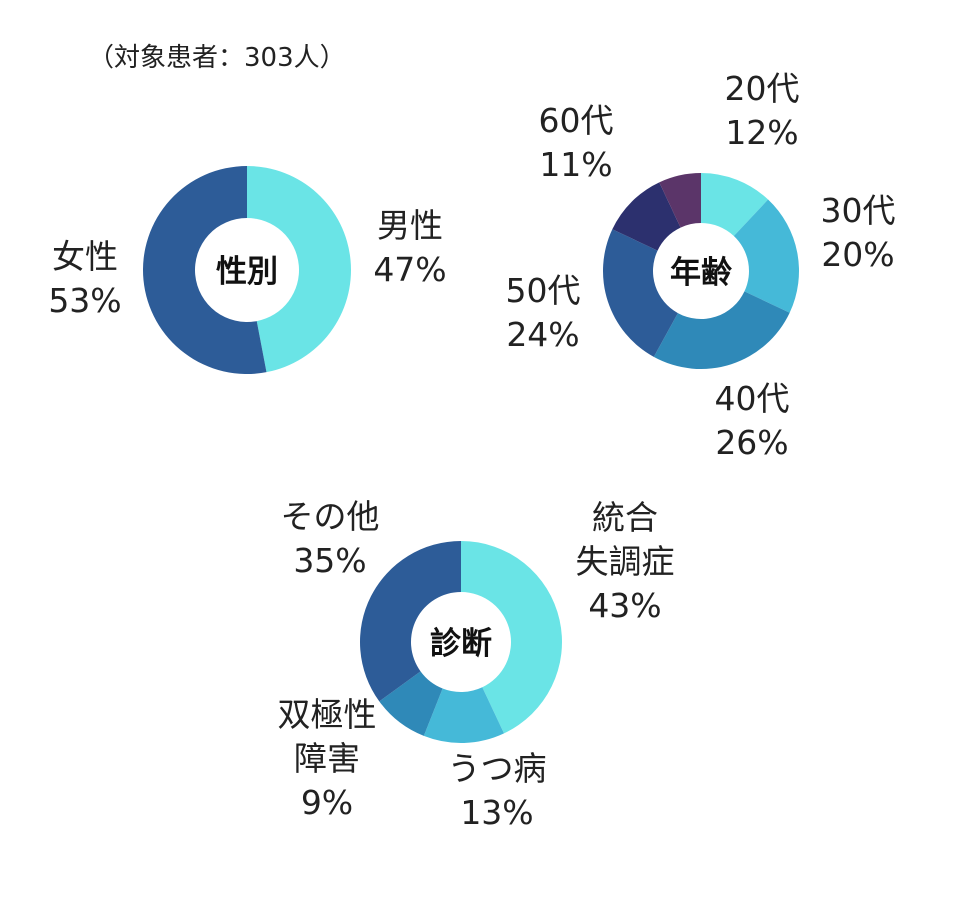 The height and width of the screenshot is (903, 954). What do you see at coordinates (330, 538) in the screenshot?
I see `slice-label: その他 35%` at bounding box center [330, 538].